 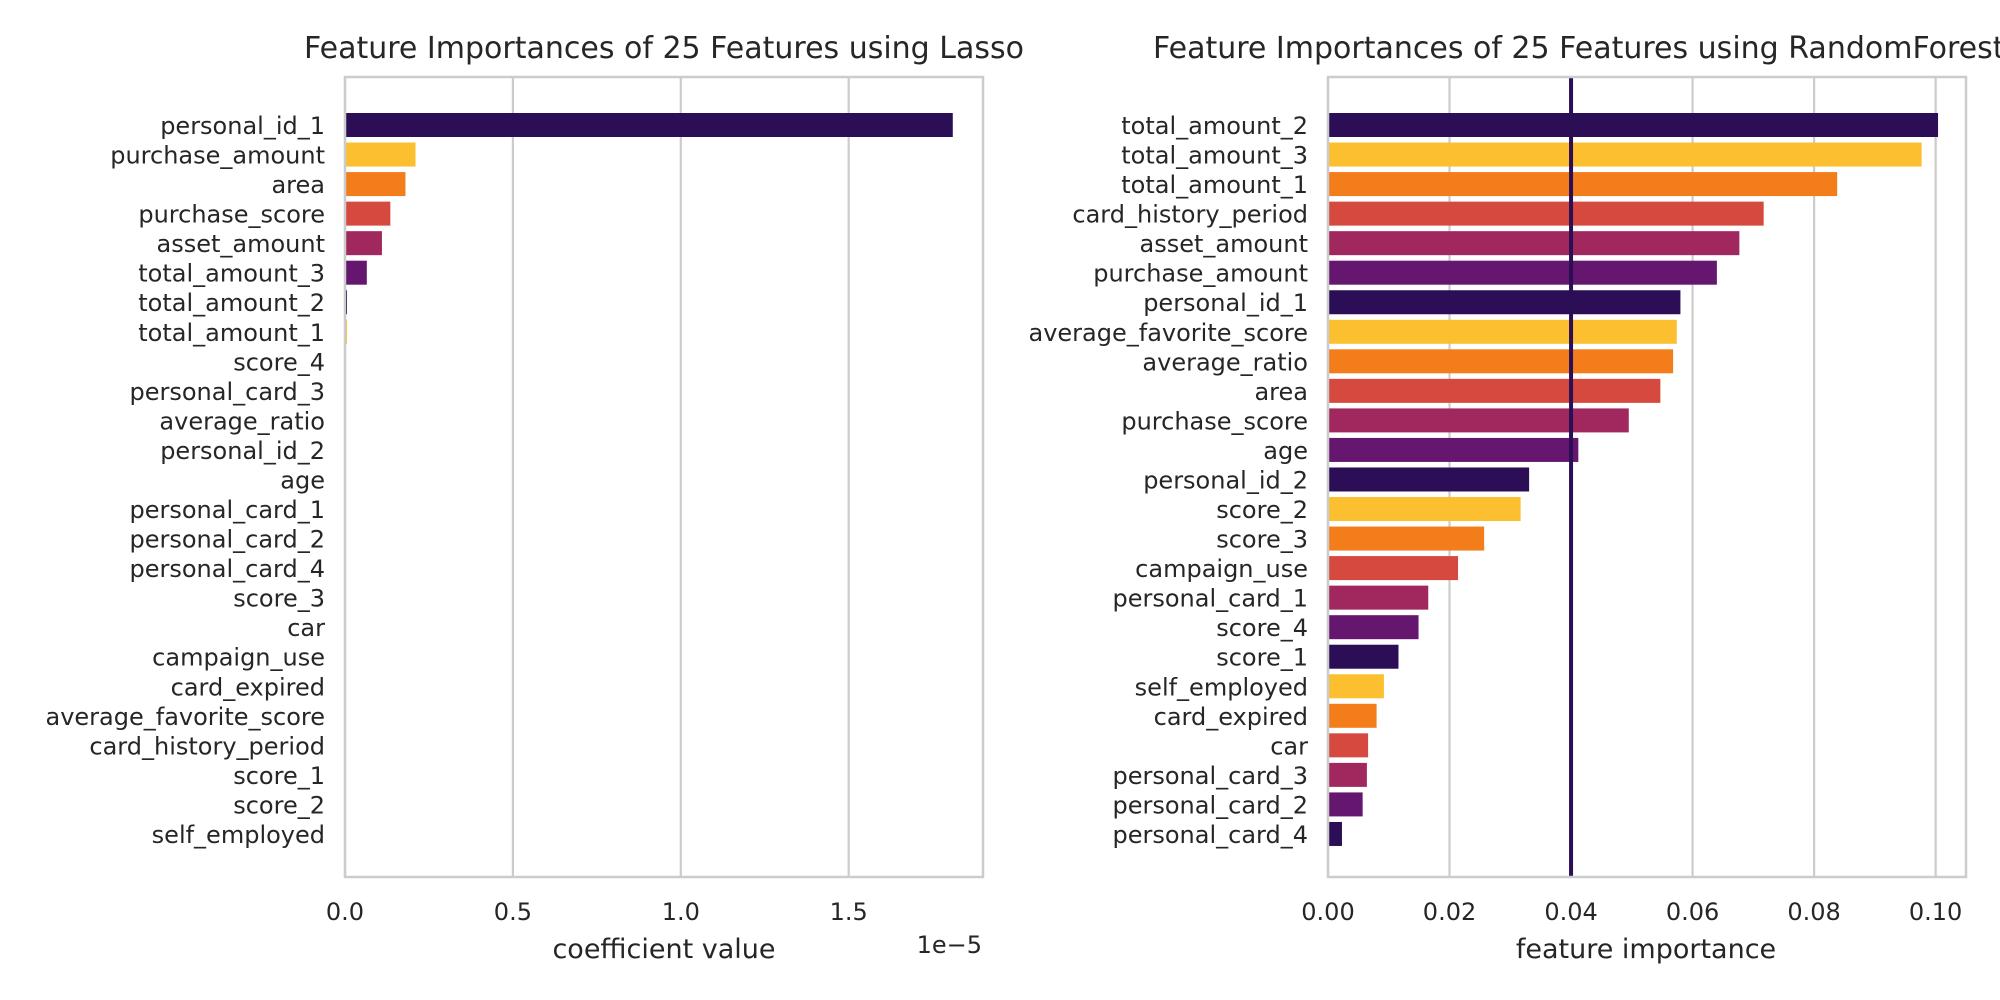 What do you see at coordinates (1211, 776) in the screenshot?
I see `randomforest-category-label: personal_card_3` at bounding box center [1211, 776].